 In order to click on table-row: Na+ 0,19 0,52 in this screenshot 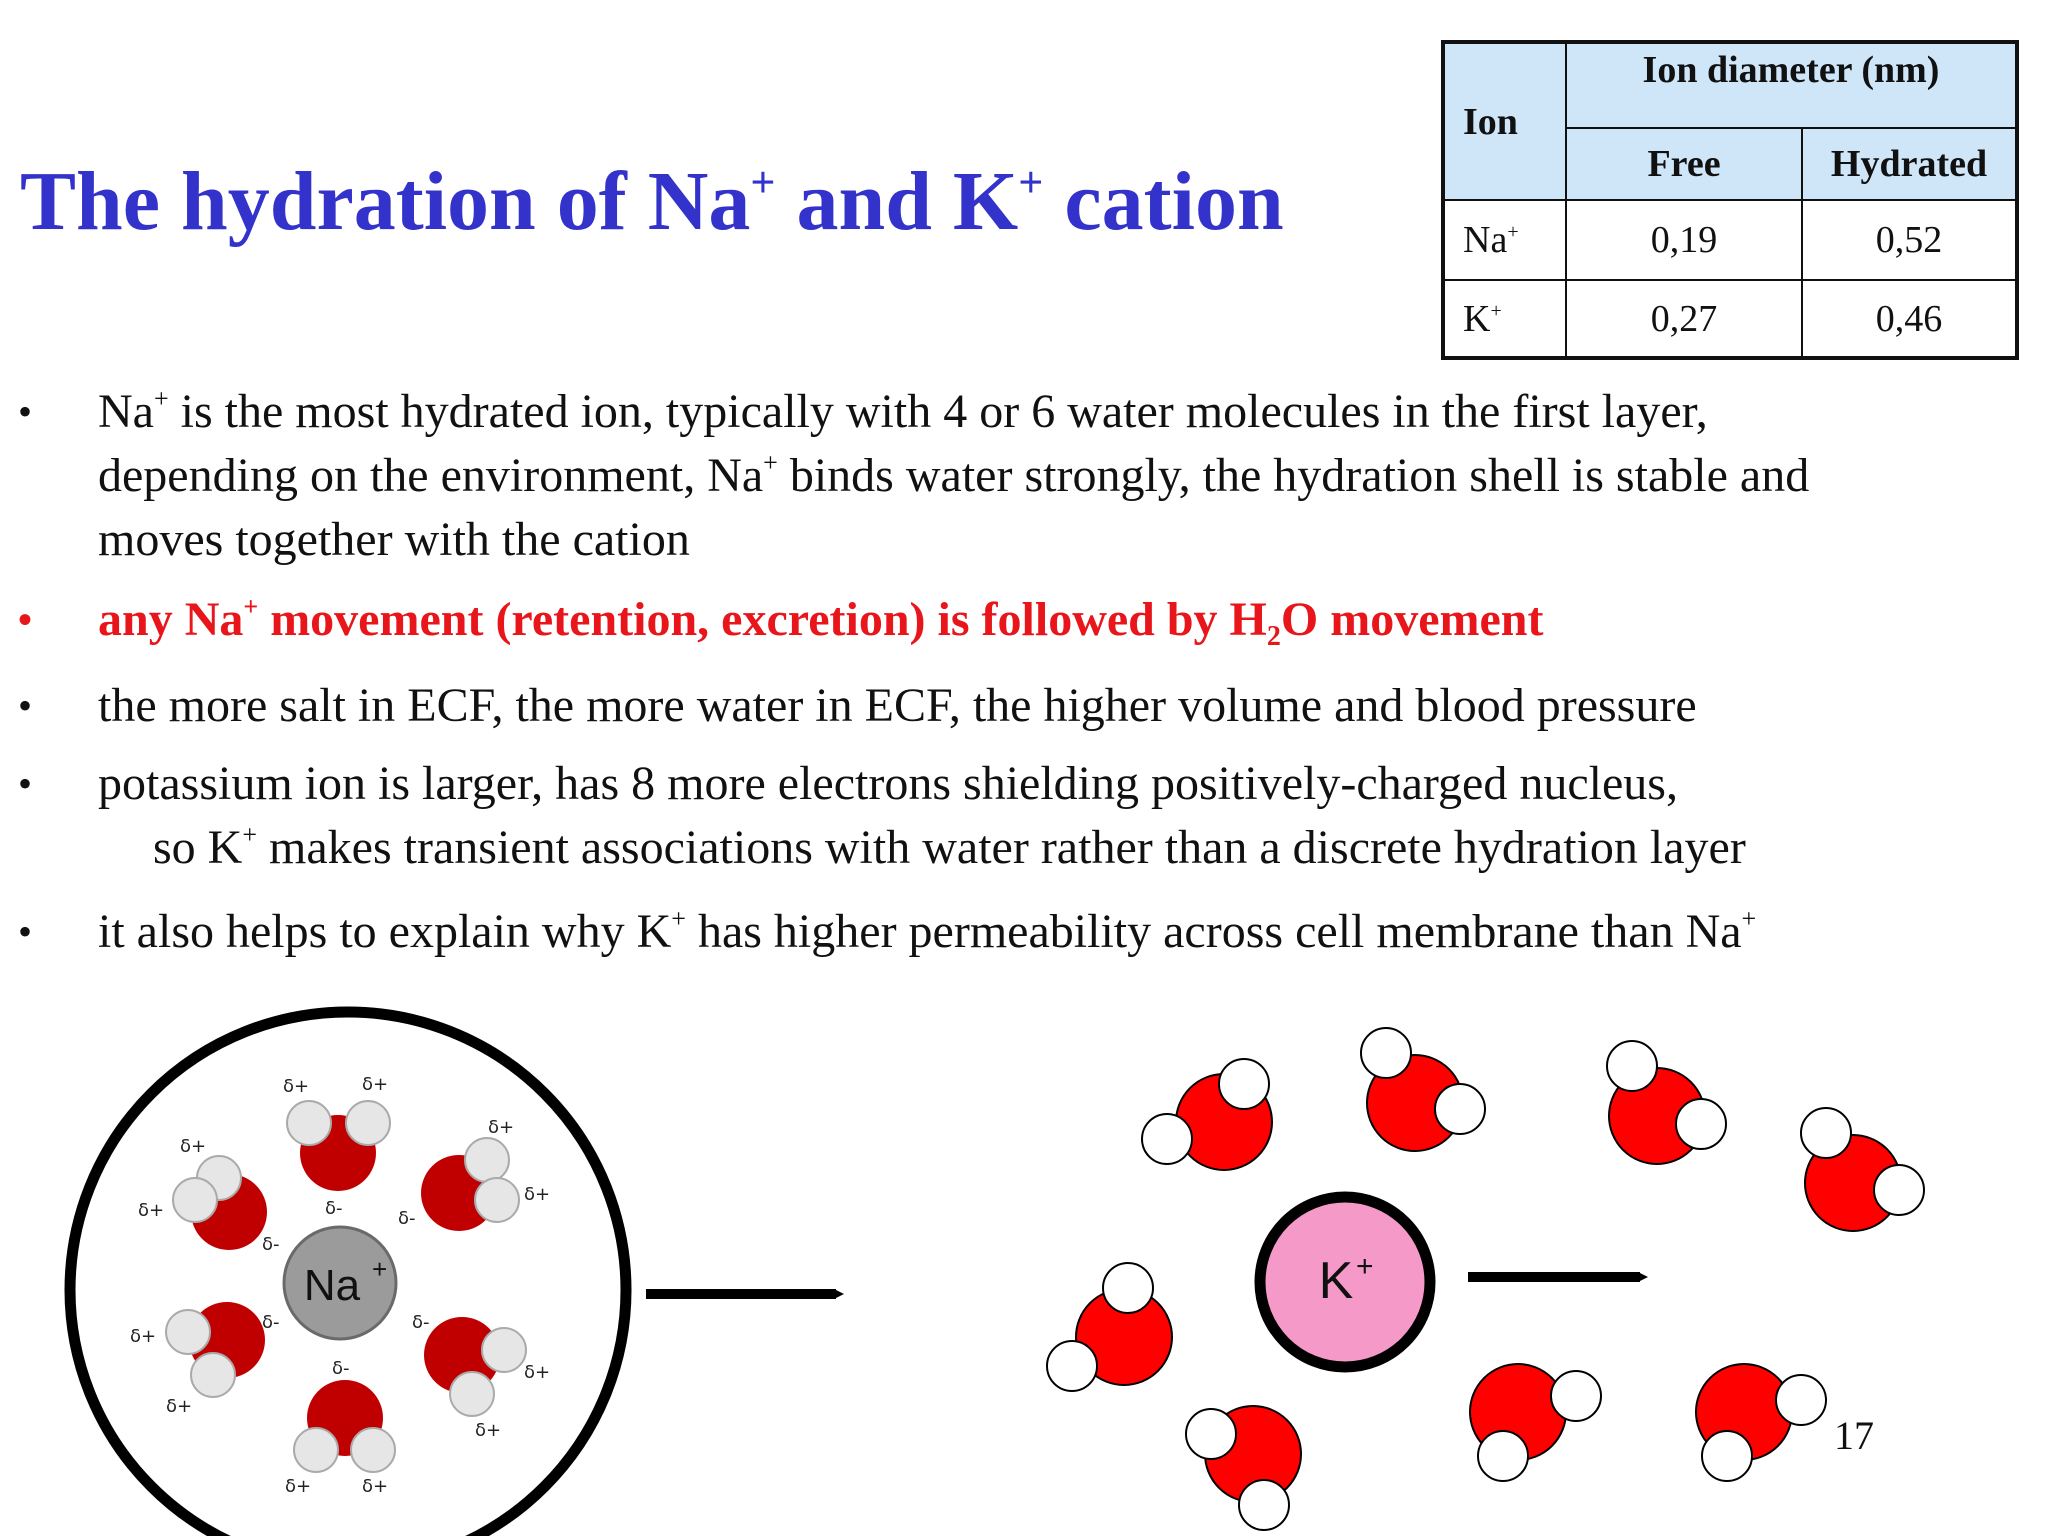, I will do `click(1730, 240)`.